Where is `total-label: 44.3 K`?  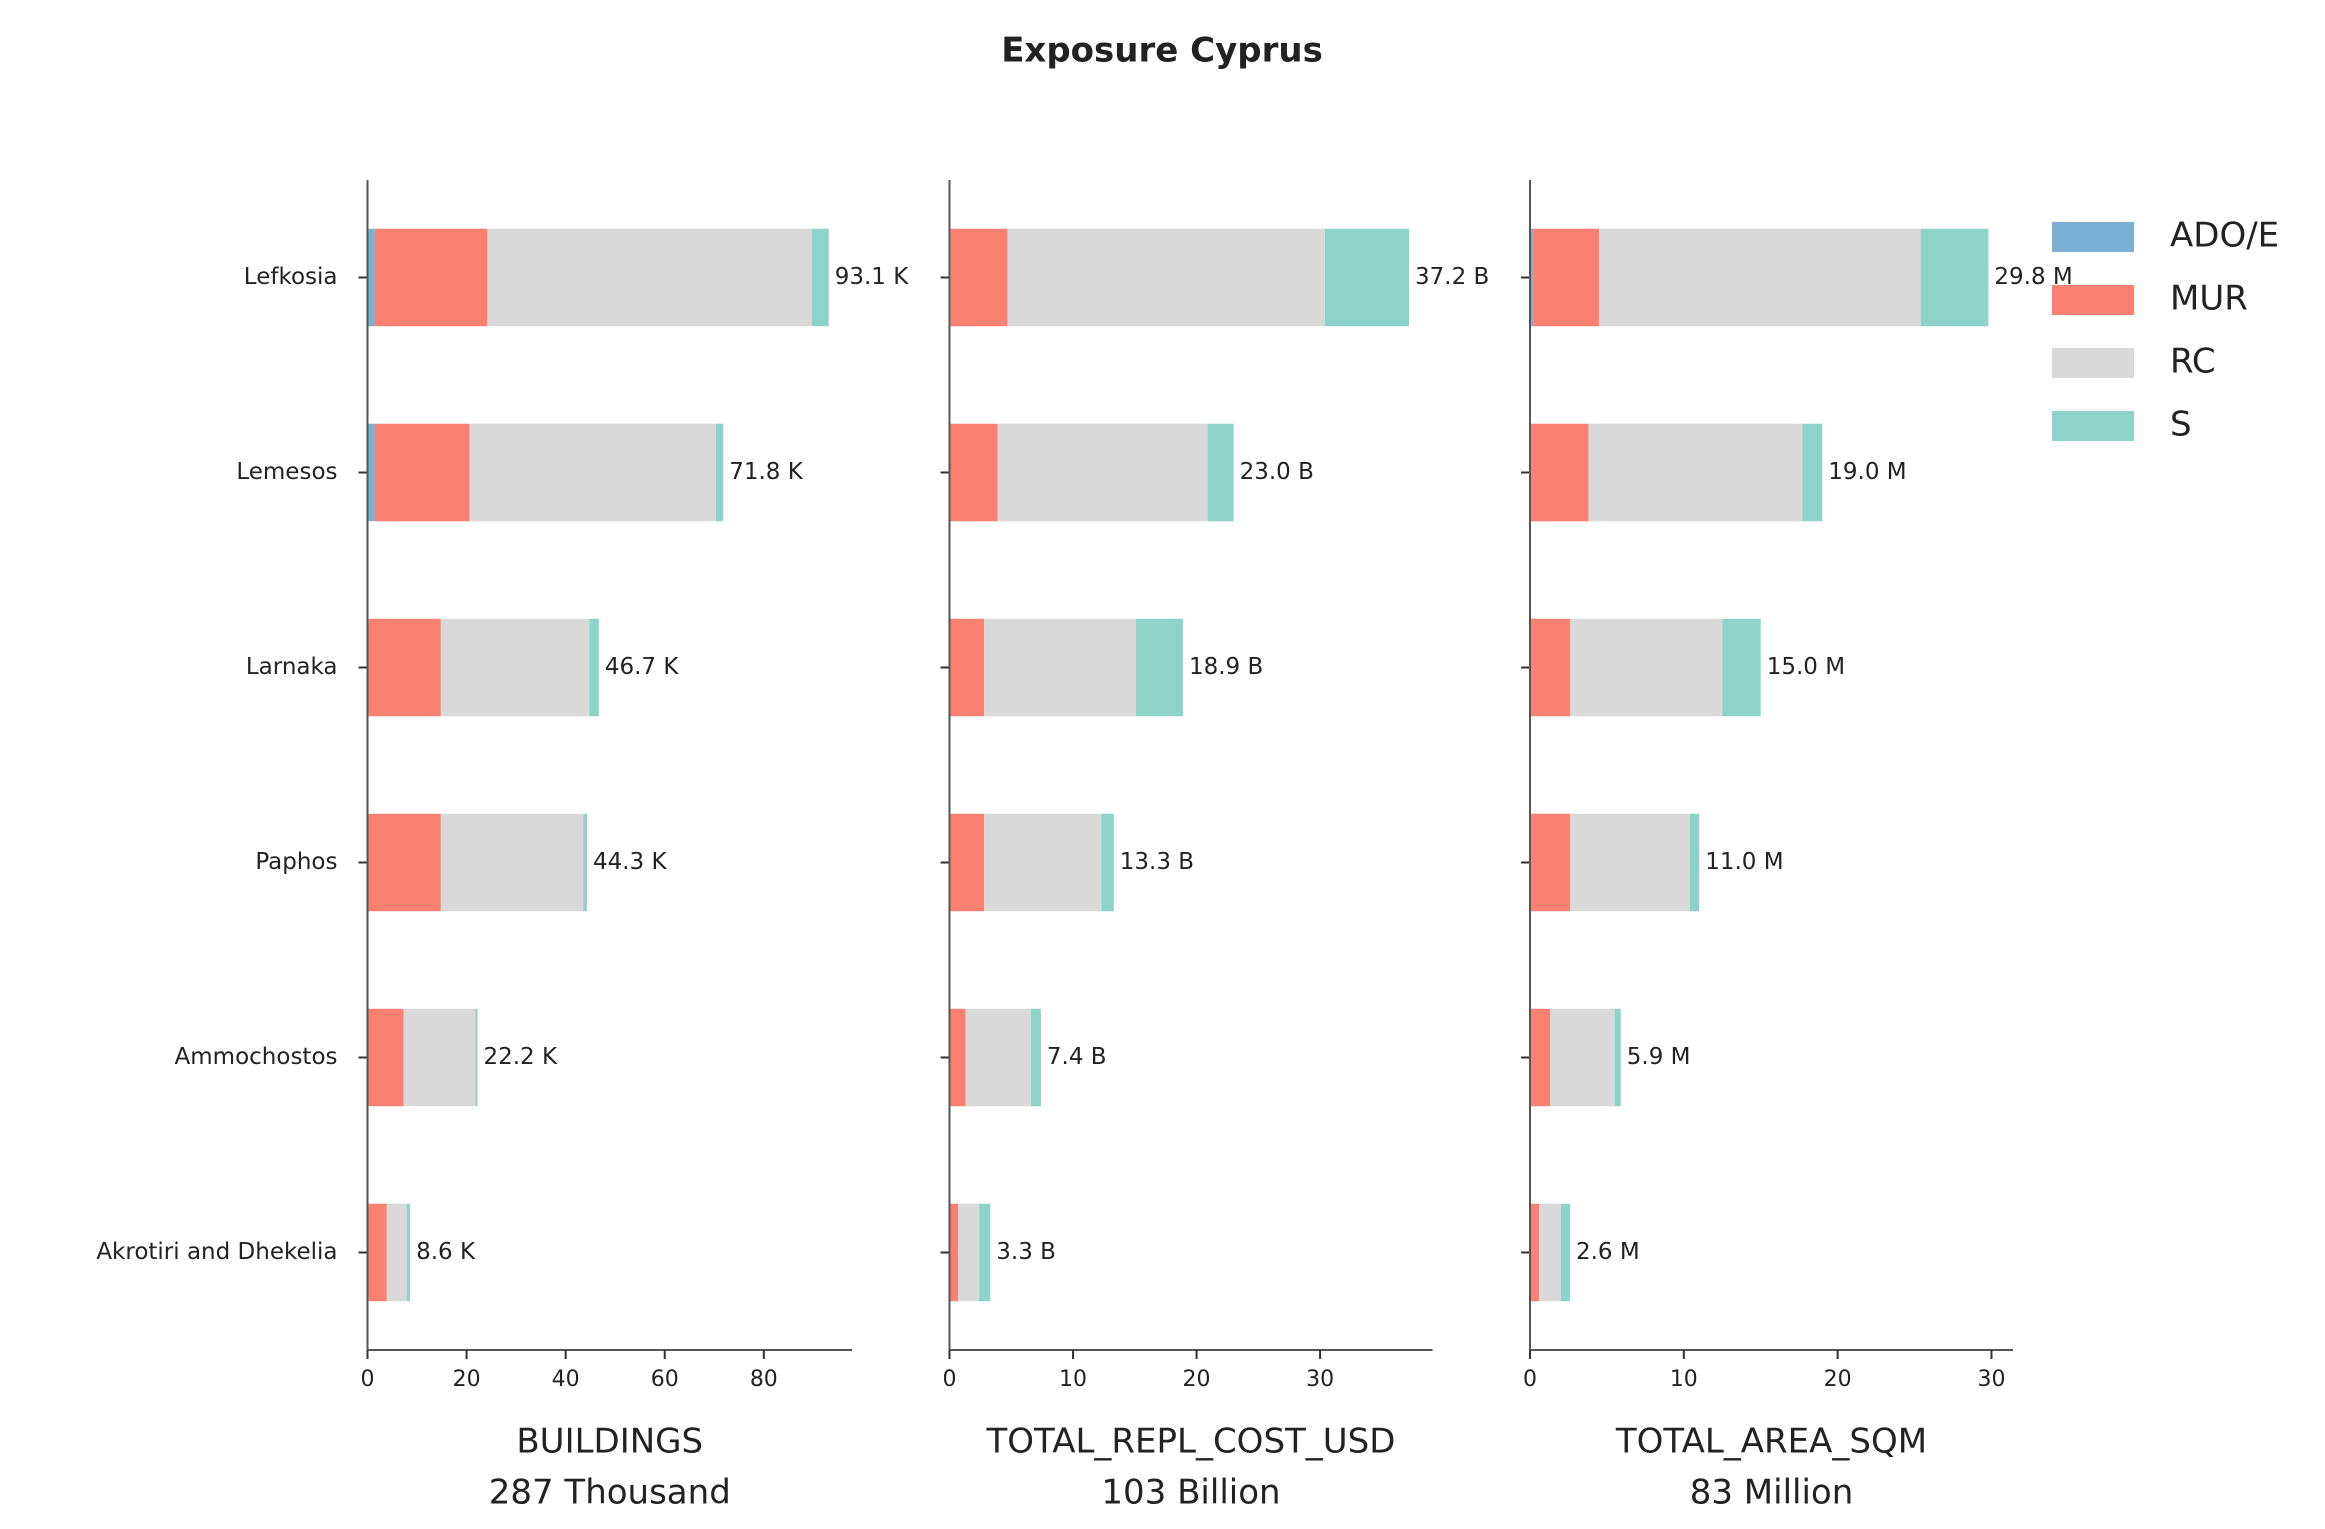 total-label: 44.3 K is located at coordinates (630, 862).